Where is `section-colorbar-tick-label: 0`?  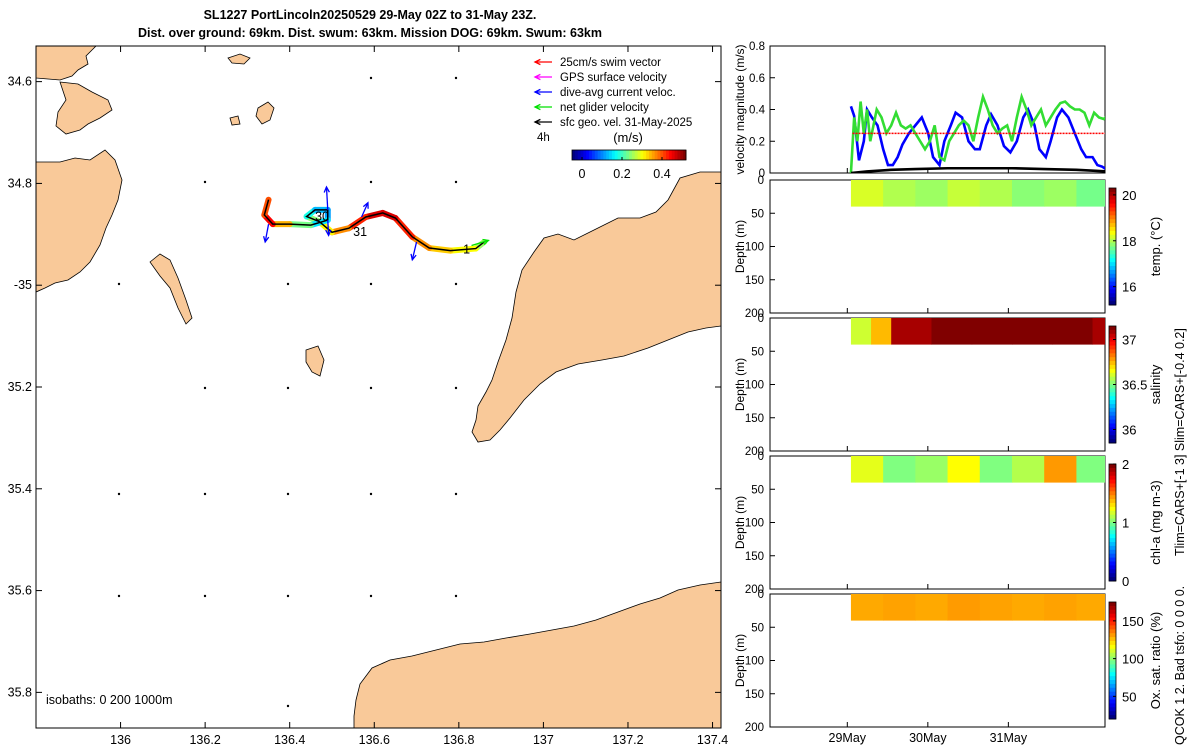
section-colorbar-tick-label: 0 is located at coordinates (1125, 581).